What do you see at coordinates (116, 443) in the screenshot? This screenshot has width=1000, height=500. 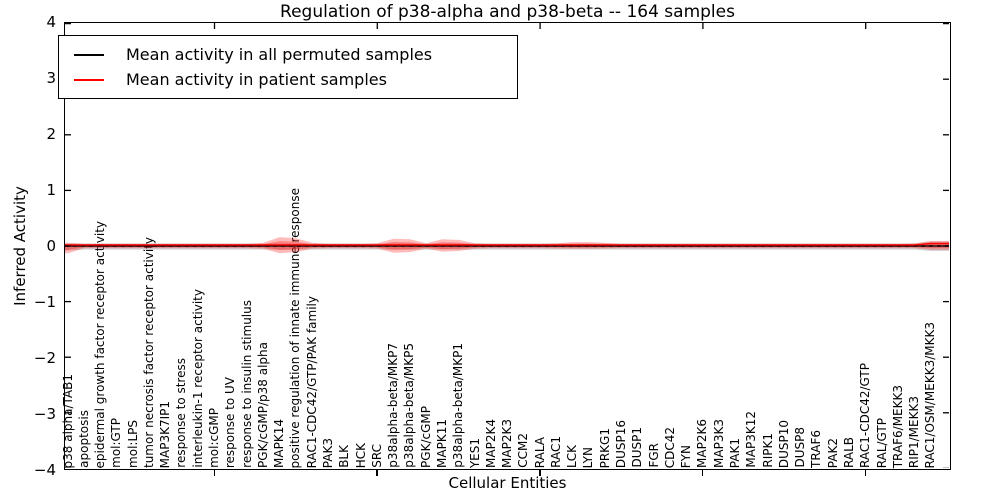 I see `x-tick-label: mol:GTP` at bounding box center [116, 443].